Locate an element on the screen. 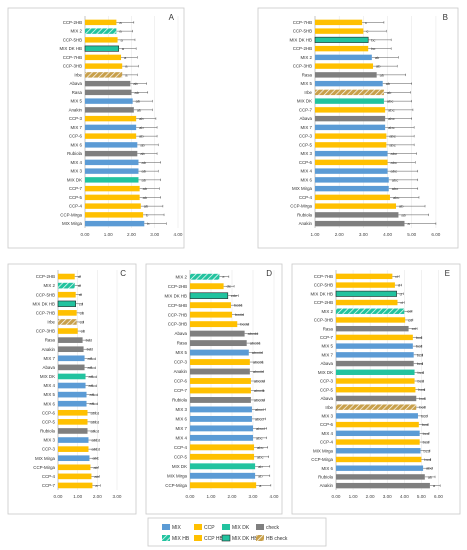 This screenshot has height=550, width=467. legend-label: HB check is located at coordinates (277, 539).